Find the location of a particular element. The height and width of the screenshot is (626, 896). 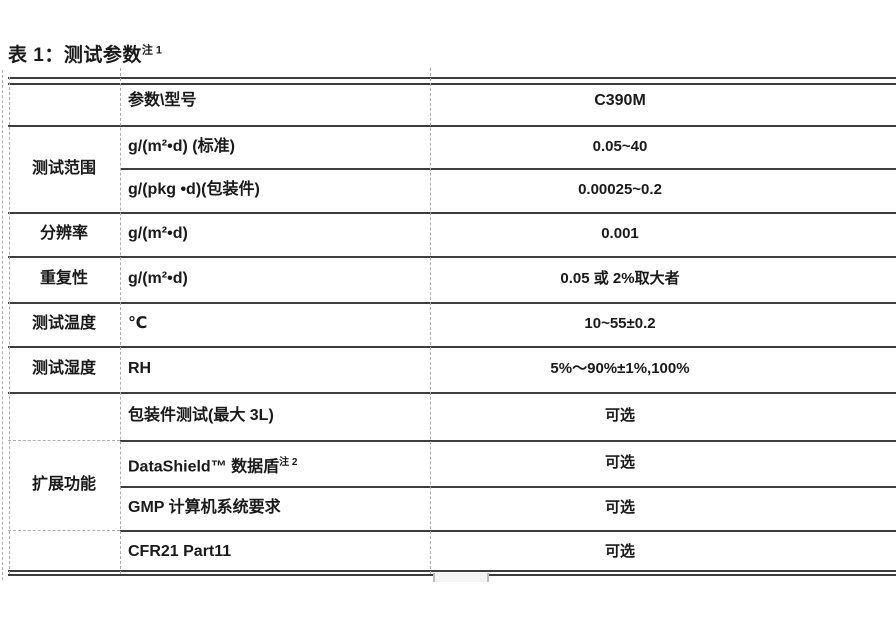

param-package-test: 包装件测试(最大 3L) is located at coordinates (201, 415).